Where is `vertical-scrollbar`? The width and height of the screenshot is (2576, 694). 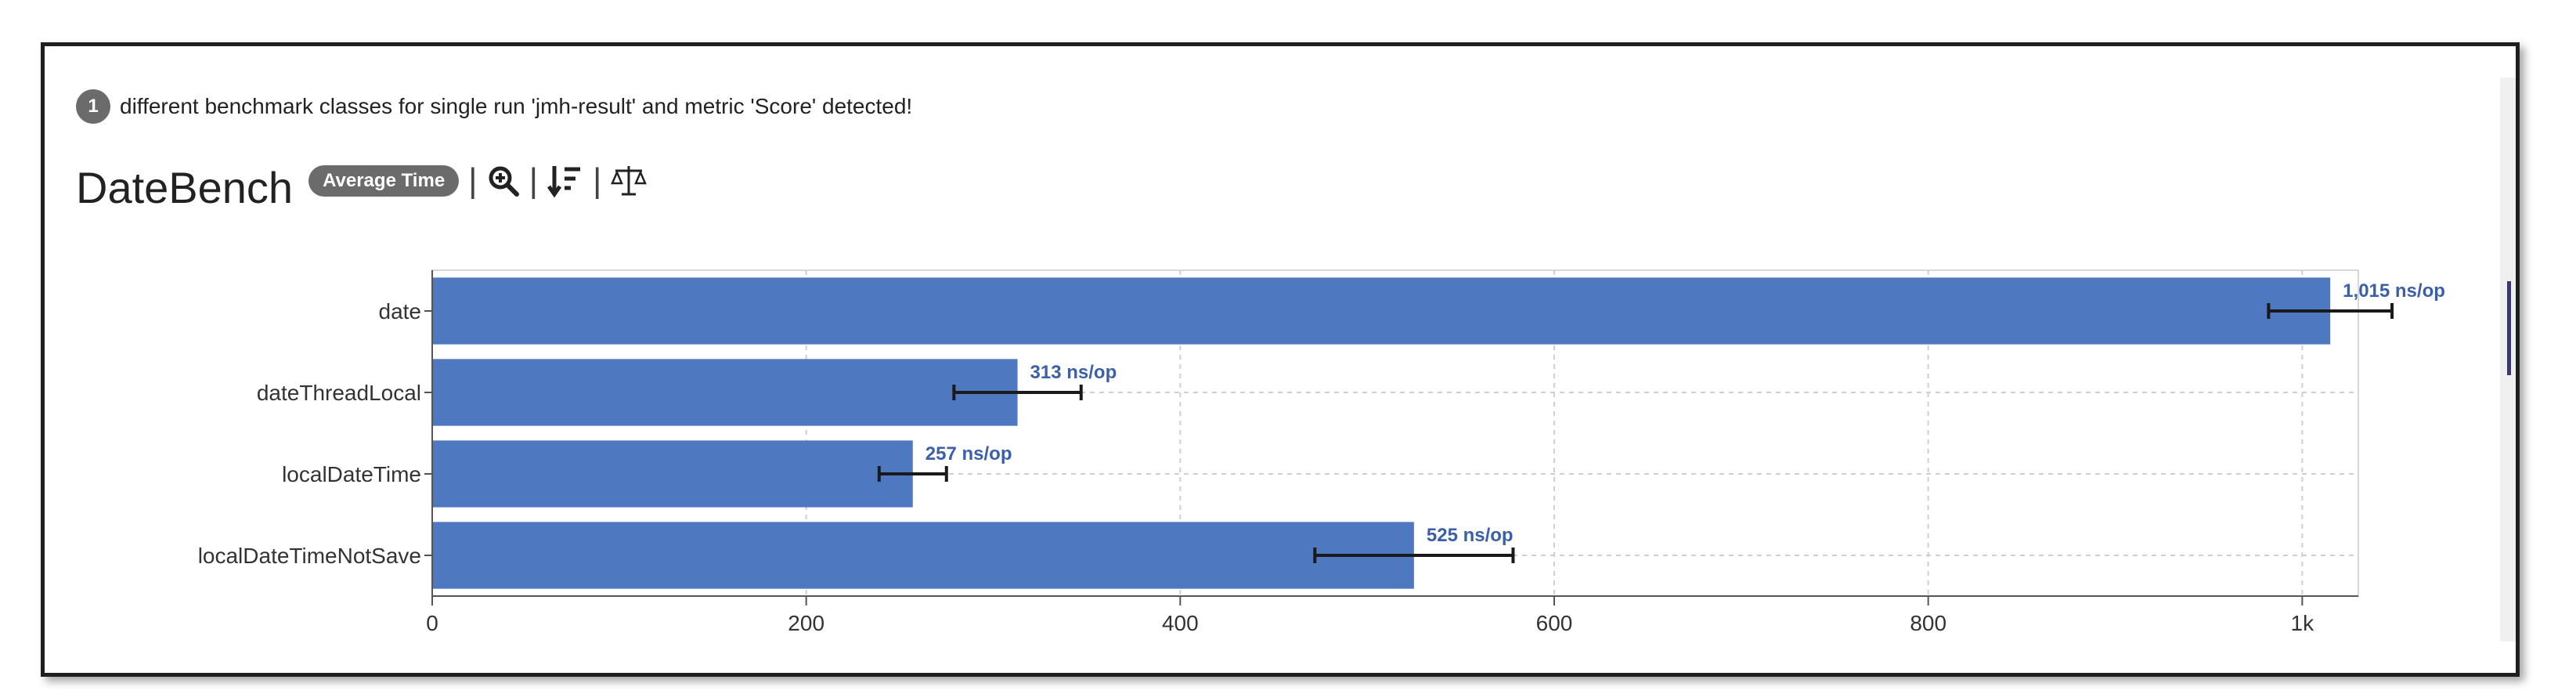
vertical-scrollbar is located at coordinates (2508, 360).